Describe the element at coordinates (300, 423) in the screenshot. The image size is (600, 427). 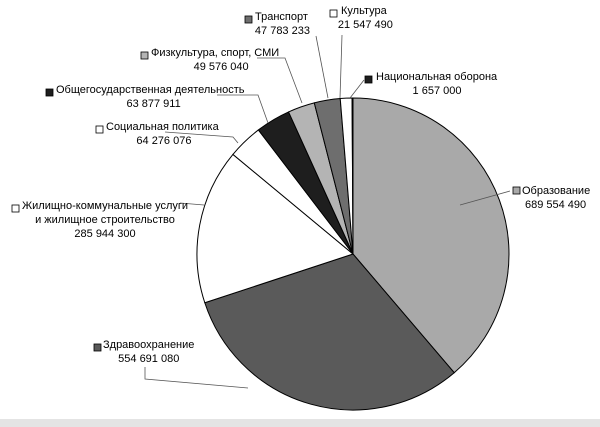
I see `bottom-strip` at that location.